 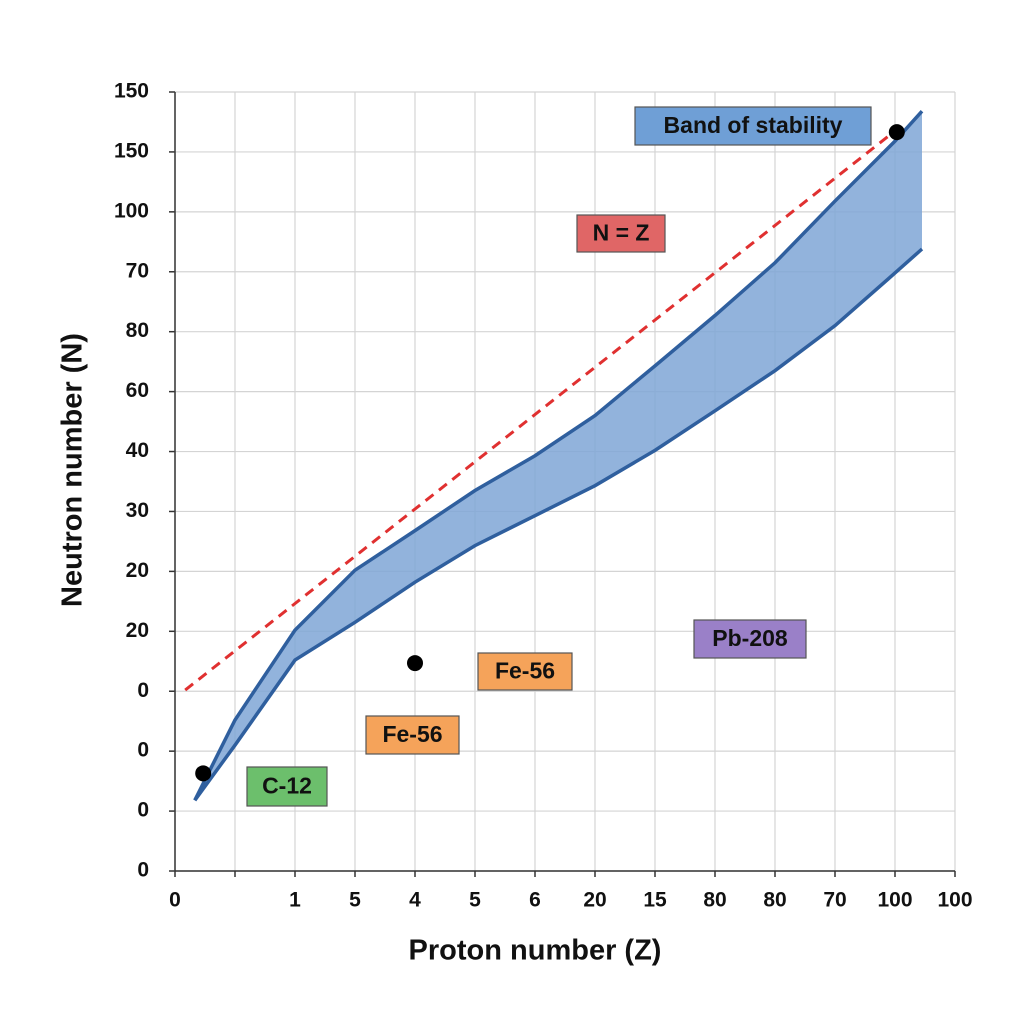 I want to click on annotation: Pb-208, so click(x=750, y=639).